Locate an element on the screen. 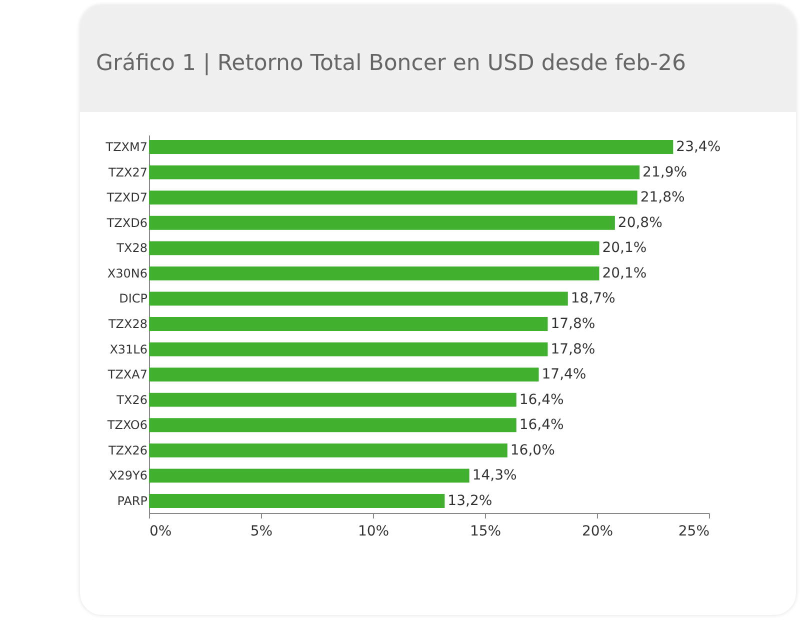 Image resolution: width=800 pixels, height=632 pixels. y-tick-label: X31L6 is located at coordinates (129, 349).